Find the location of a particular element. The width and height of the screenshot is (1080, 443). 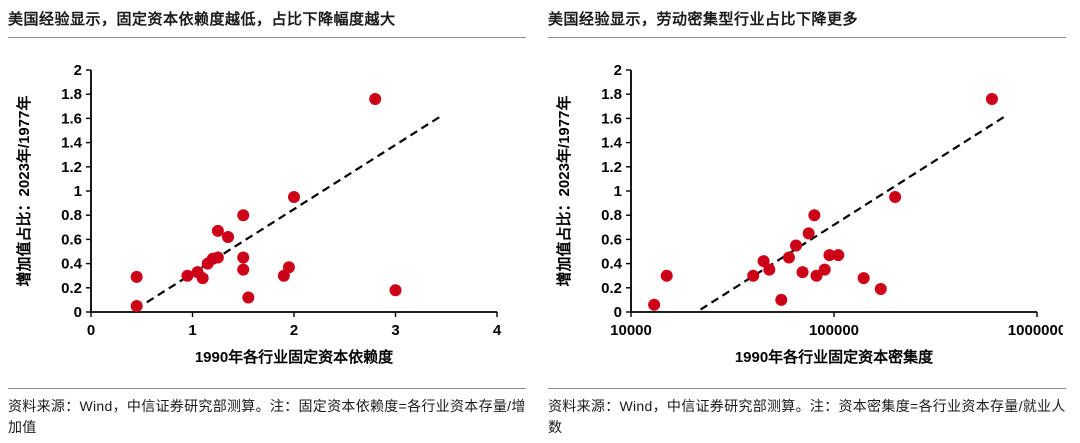

x-tick-label: 100000 is located at coordinates (834, 330).